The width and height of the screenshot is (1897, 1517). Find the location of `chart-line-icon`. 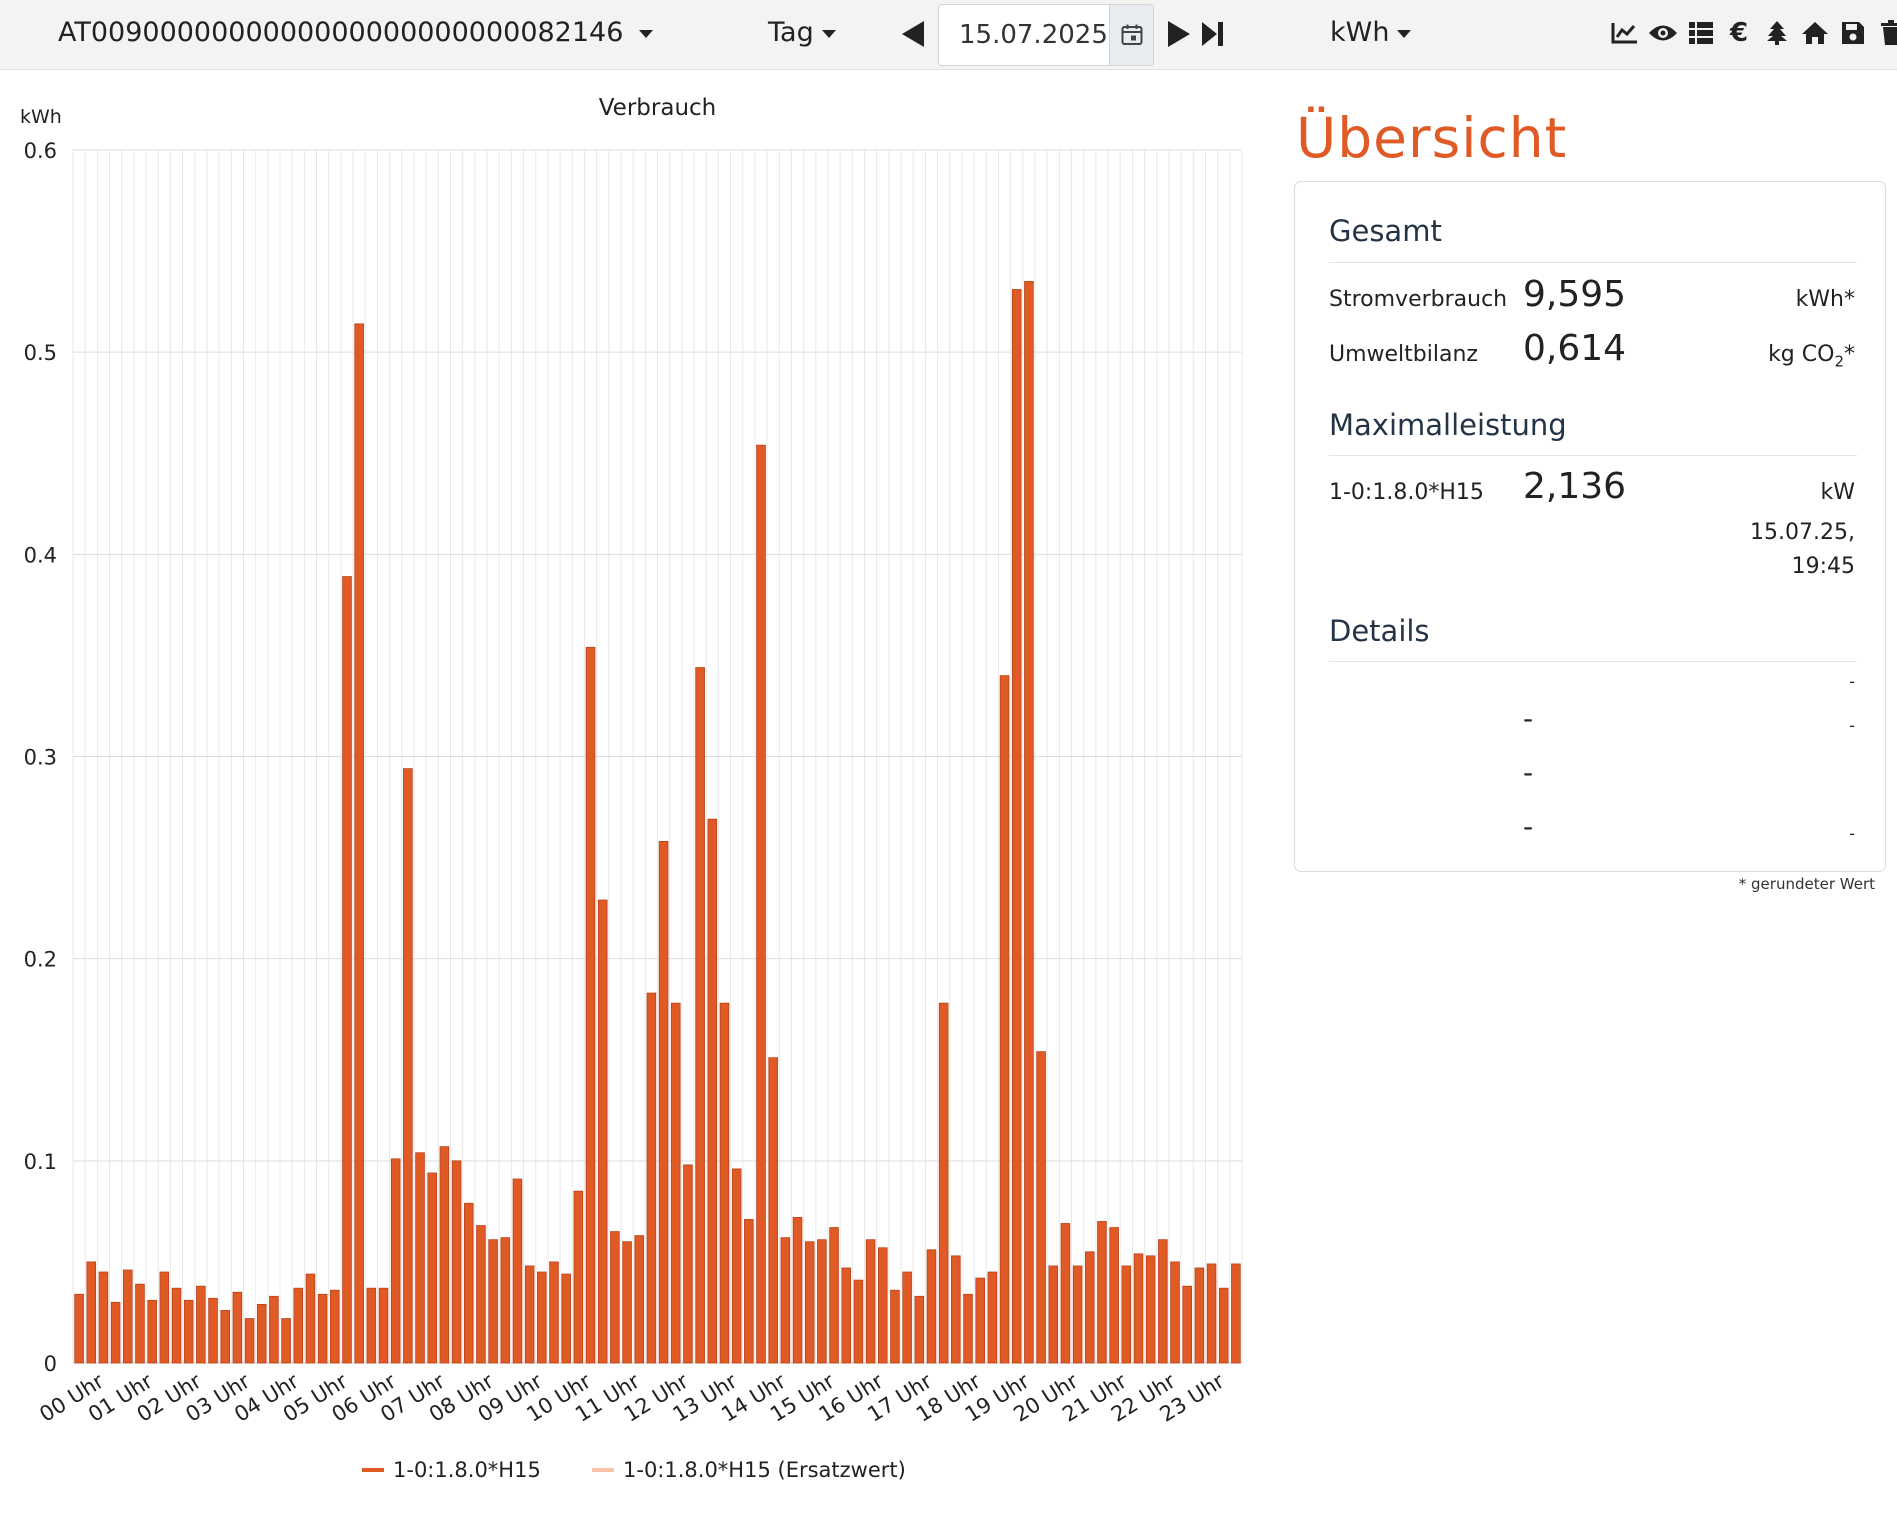

chart-line-icon is located at coordinates (1625, 33).